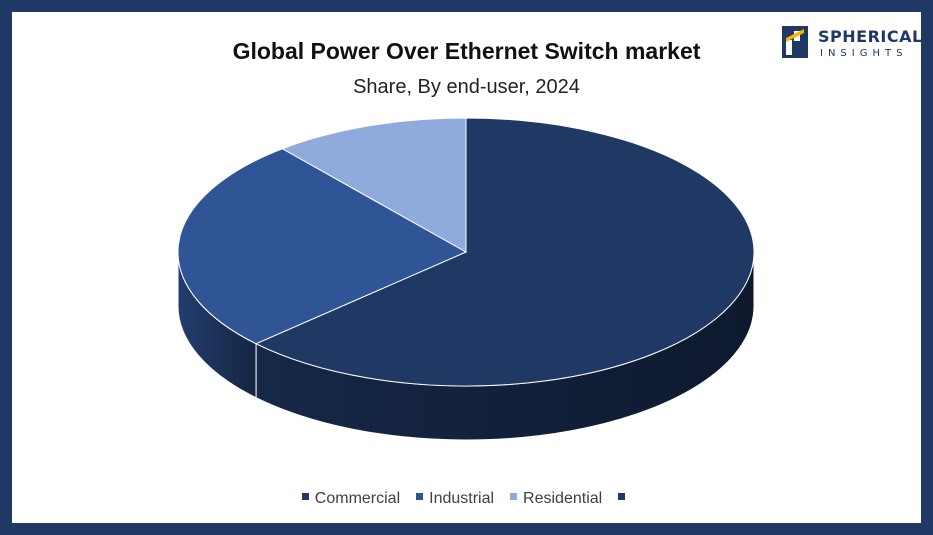 The image size is (933, 535). I want to click on legend-item: Industrial, so click(455, 499).